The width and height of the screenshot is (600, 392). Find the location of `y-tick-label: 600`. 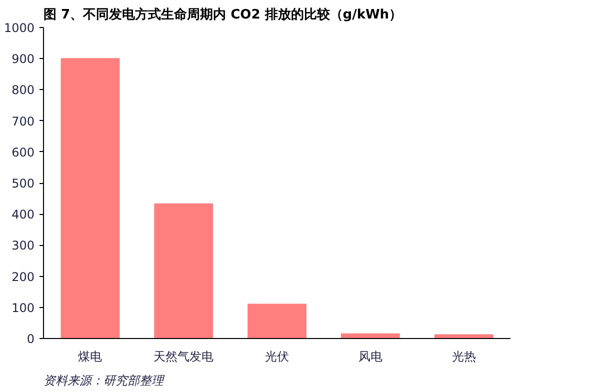

y-tick-label: 600 is located at coordinates (23, 152).